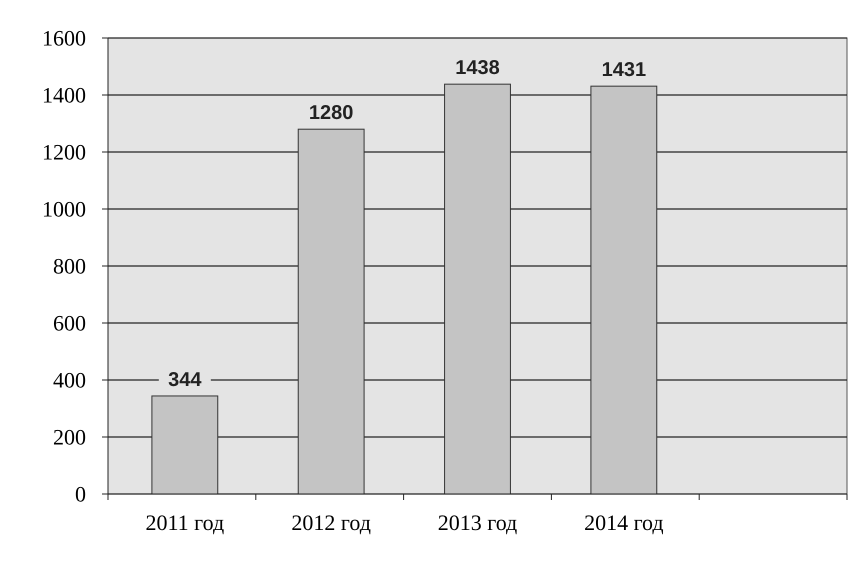 This screenshot has height=562, width=865. I want to click on x-tick-label: 2011 год, so click(184, 522).